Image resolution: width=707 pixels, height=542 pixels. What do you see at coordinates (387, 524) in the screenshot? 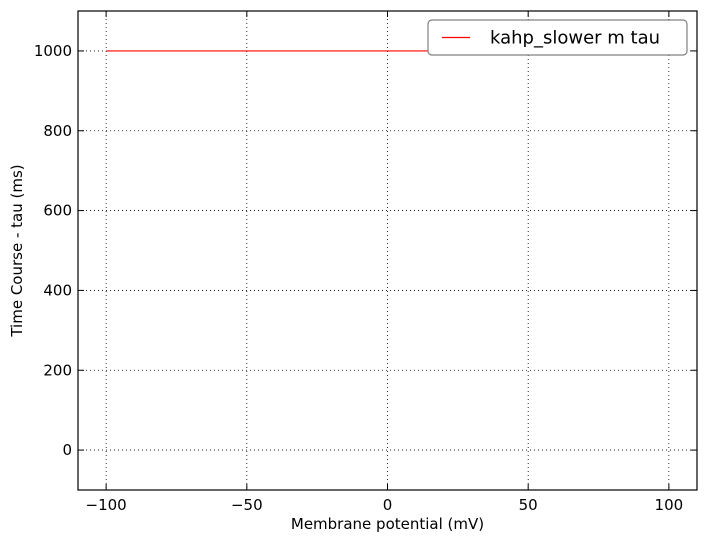
I see `x-axis-label: Membrane potential (mV)` at bounding box center [387, 524].